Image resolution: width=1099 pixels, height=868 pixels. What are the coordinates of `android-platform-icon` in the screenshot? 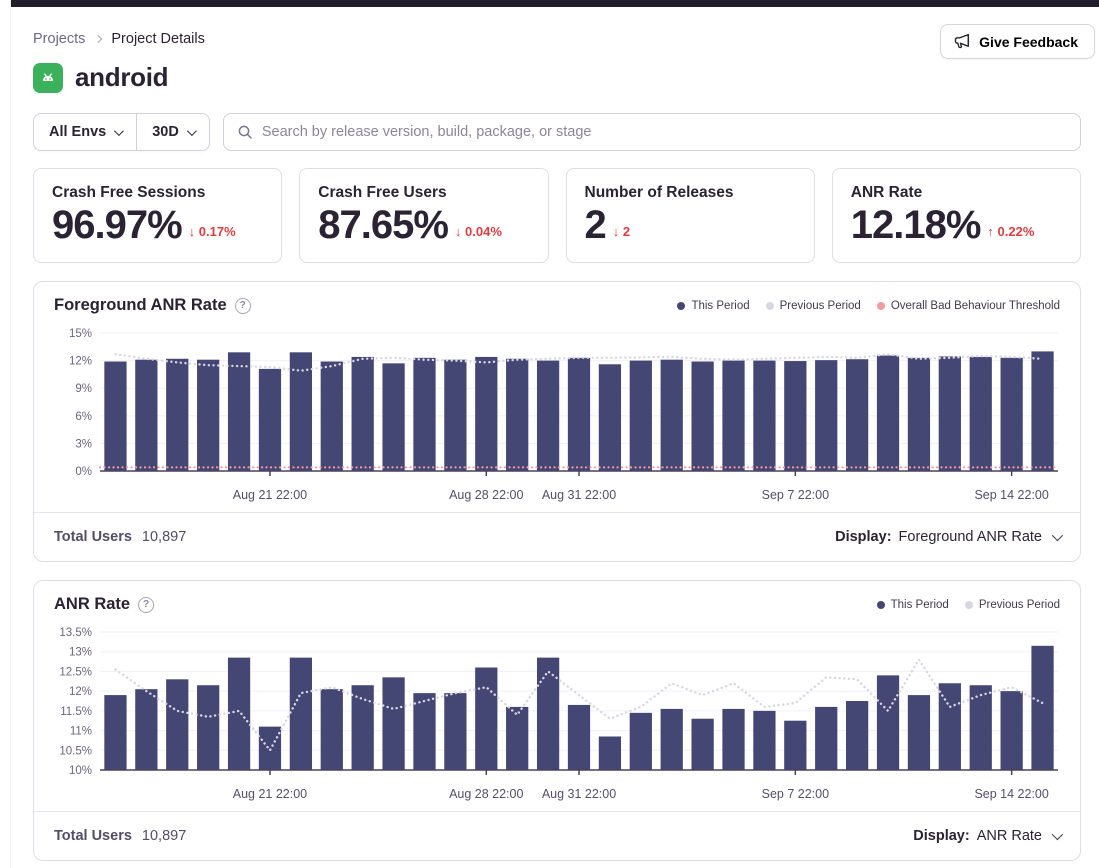 It's located at (48, 77).